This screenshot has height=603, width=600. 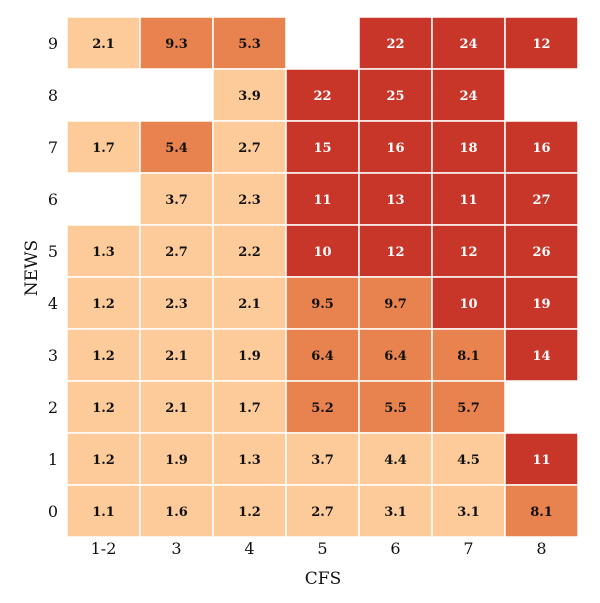 I want to click on cell-value-label: 25, so click(x=395, y=96).